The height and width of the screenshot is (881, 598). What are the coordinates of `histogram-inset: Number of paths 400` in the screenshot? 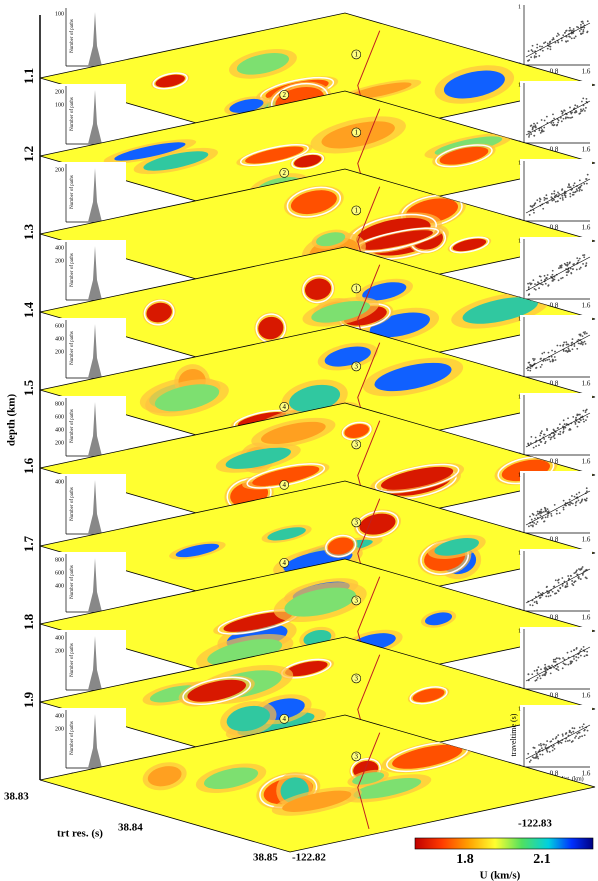 It's located at (90, 505).